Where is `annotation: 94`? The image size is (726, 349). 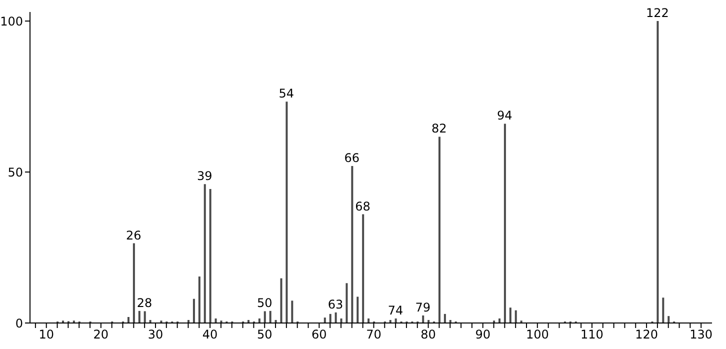 annotation: 94 is located at coordinates (504, 115).